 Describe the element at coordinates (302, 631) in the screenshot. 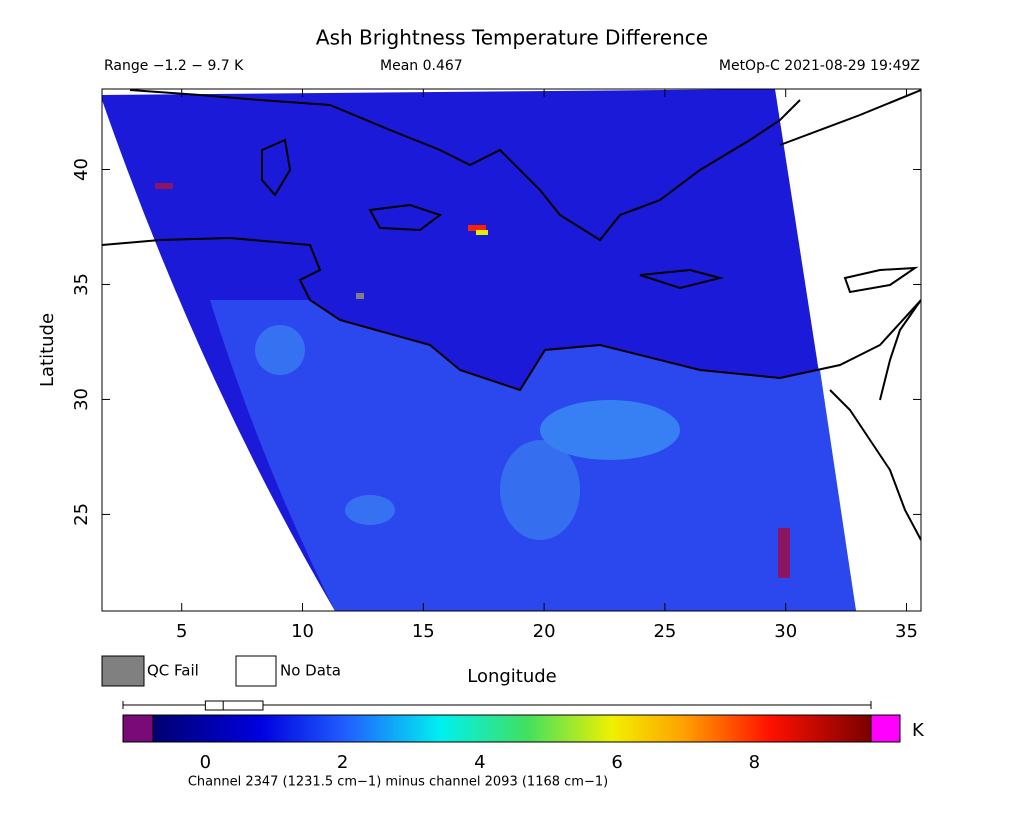

I see `x-tick-label: 10` at that location.